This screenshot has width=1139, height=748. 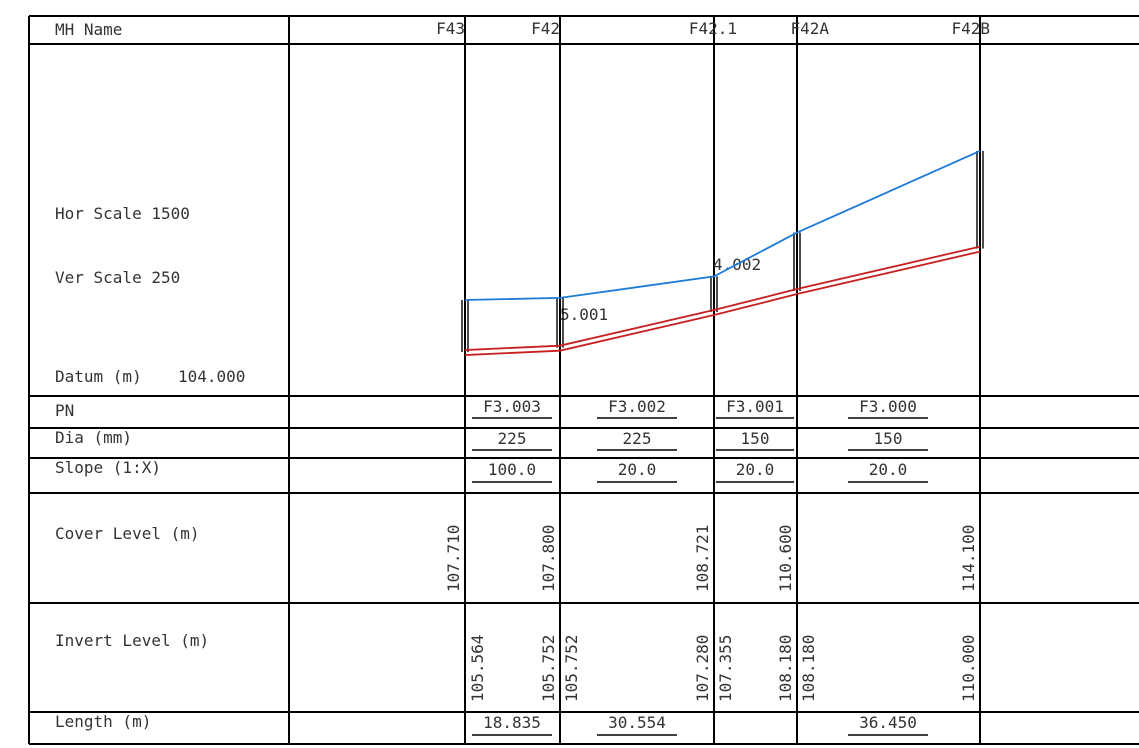 I want to click on hor-scale-label: Hor Scale 1500, so click(x=122, y=213).